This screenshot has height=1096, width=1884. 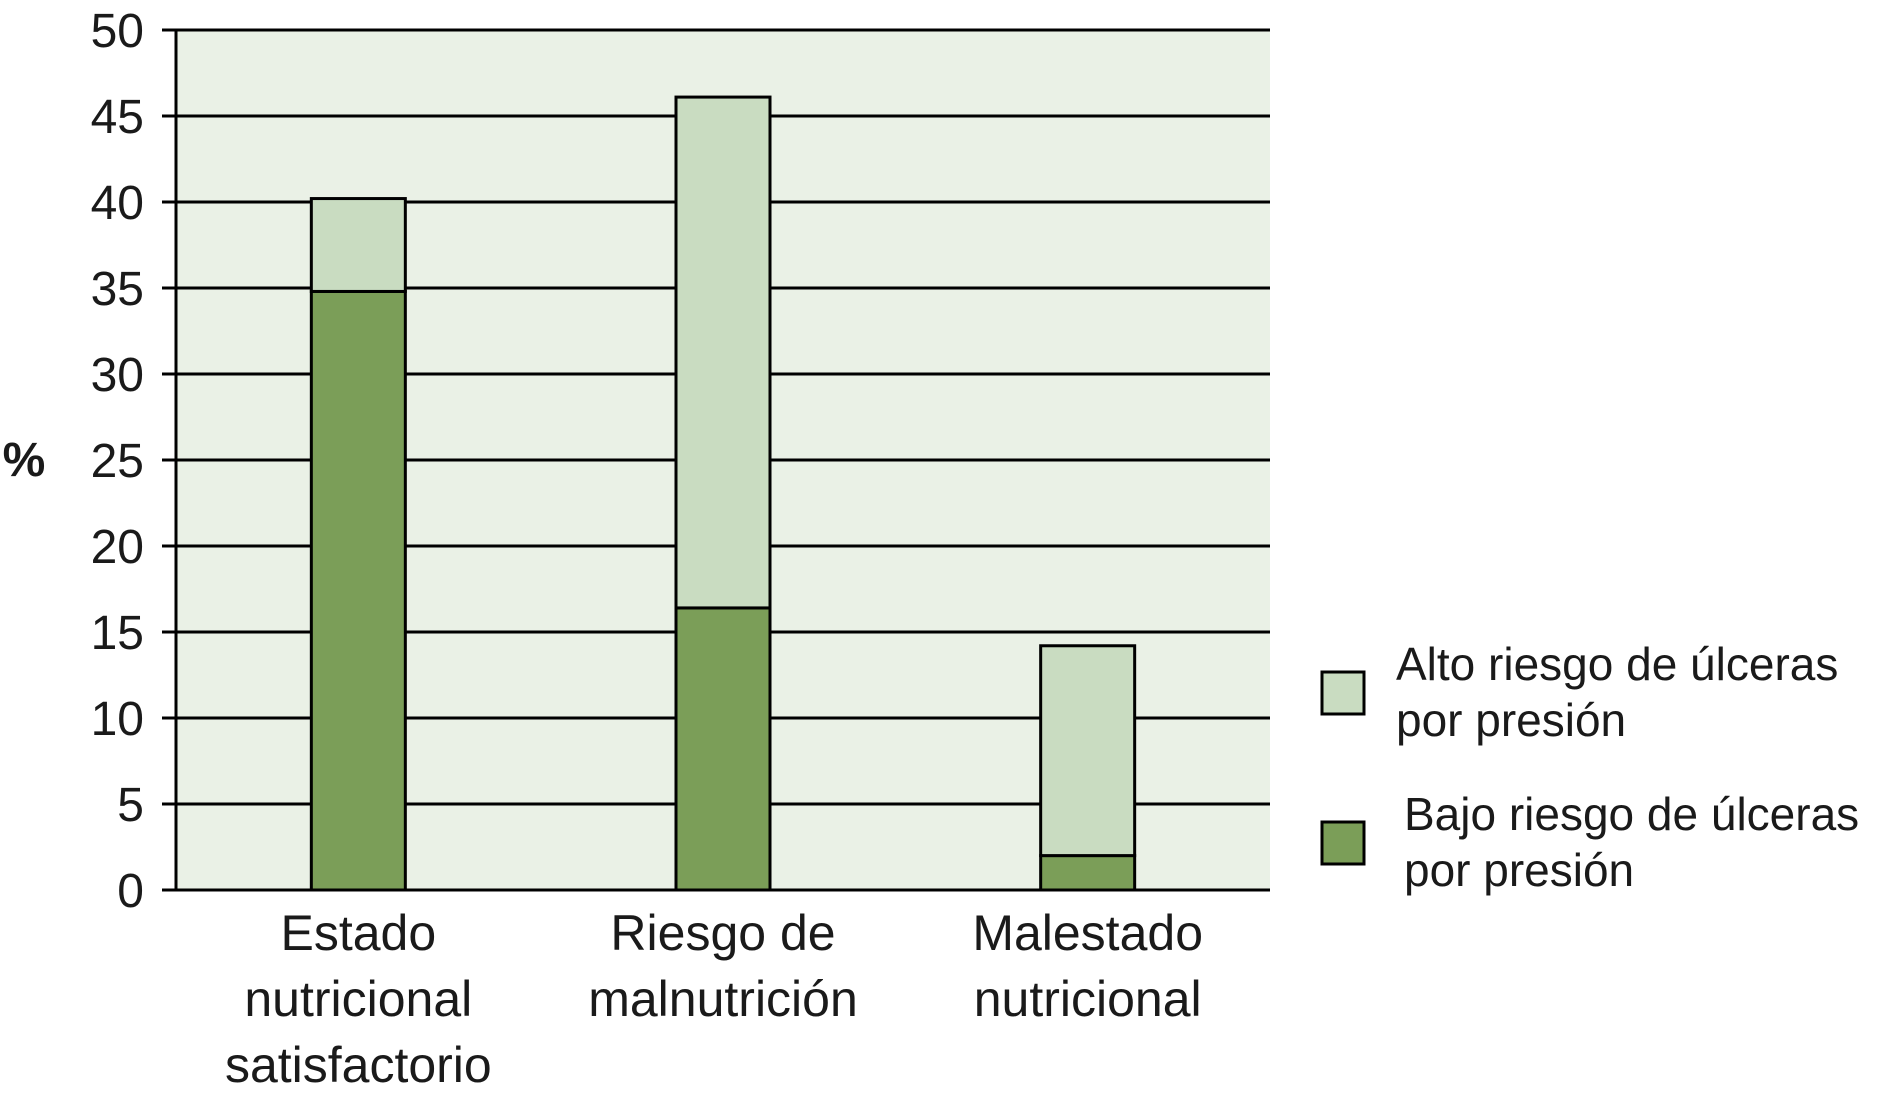 What do you see at coordinates (1631, 842) in the screenshot?
I see `legend-label: Bajo riesgo de úlceras por presión` at bounding box center [1631, 842].